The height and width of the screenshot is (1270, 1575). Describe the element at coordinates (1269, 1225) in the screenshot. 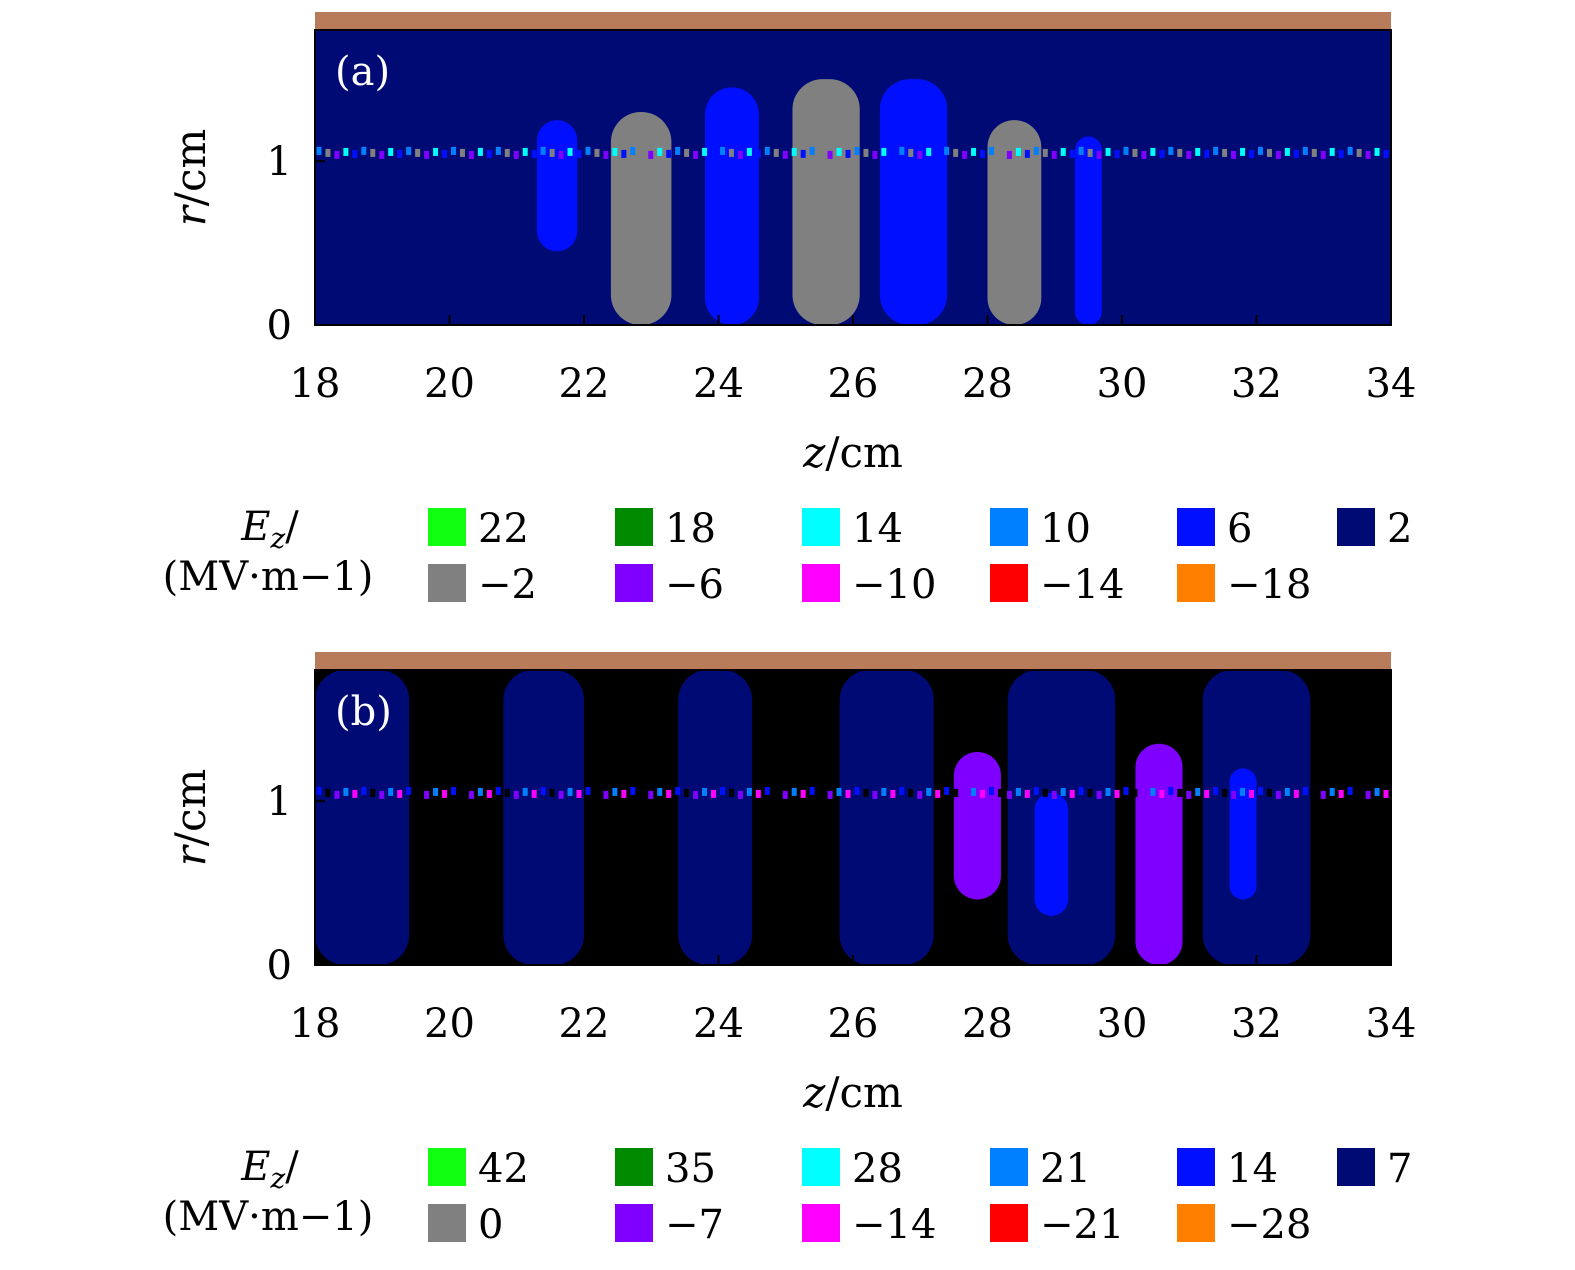

I see `legend-label: −28` at that location.